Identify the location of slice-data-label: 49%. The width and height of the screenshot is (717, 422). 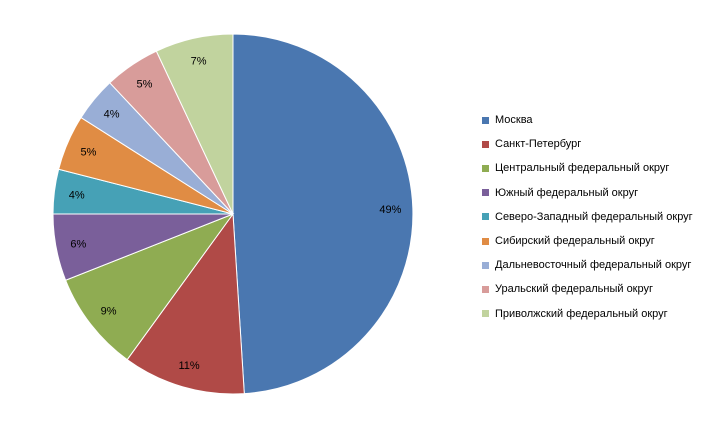
(390, 210).